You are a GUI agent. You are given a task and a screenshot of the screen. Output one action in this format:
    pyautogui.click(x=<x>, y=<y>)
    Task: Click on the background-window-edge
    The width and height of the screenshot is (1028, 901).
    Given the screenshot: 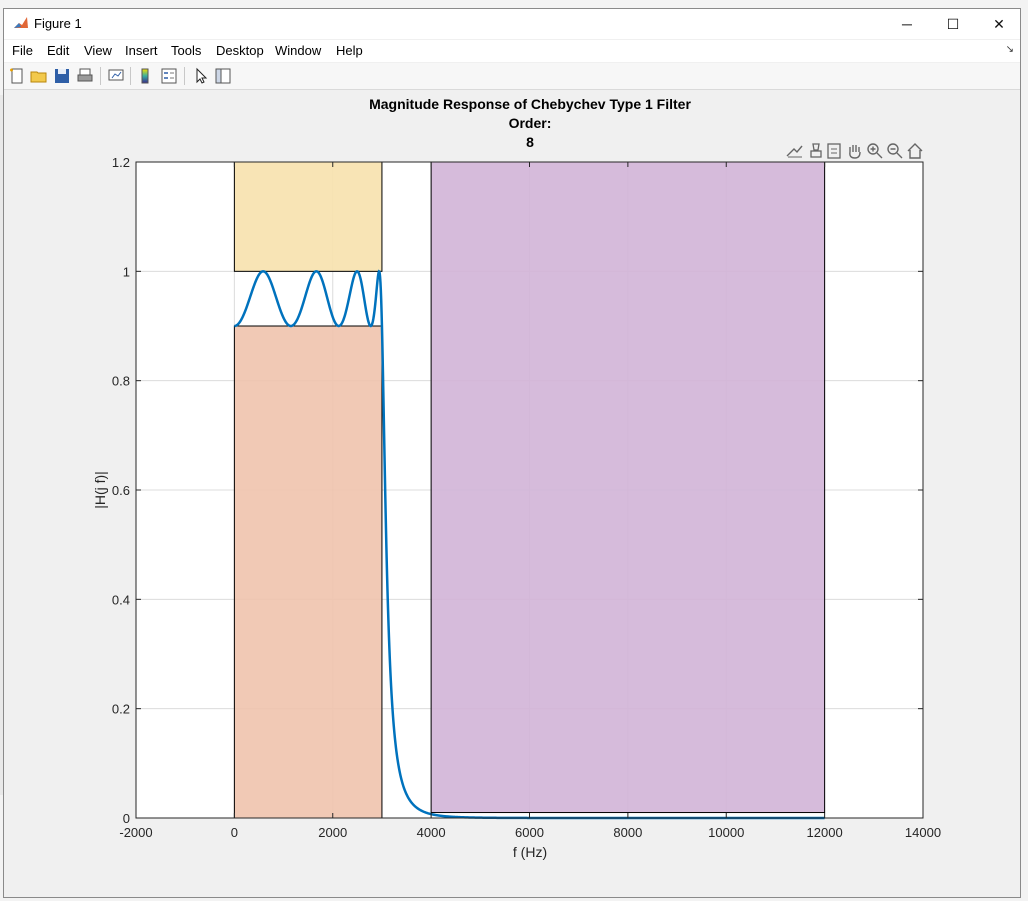 What is the action you would take?
    pyautogui.click(x=2, y=445)
    